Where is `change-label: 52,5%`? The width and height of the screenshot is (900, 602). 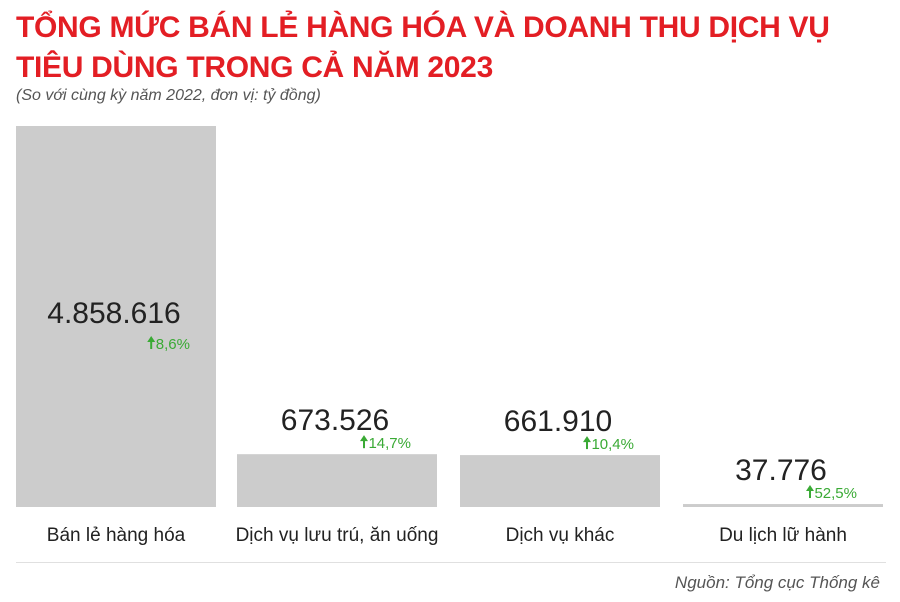
change-label: 52,5% is located at coordinates (835, 493).